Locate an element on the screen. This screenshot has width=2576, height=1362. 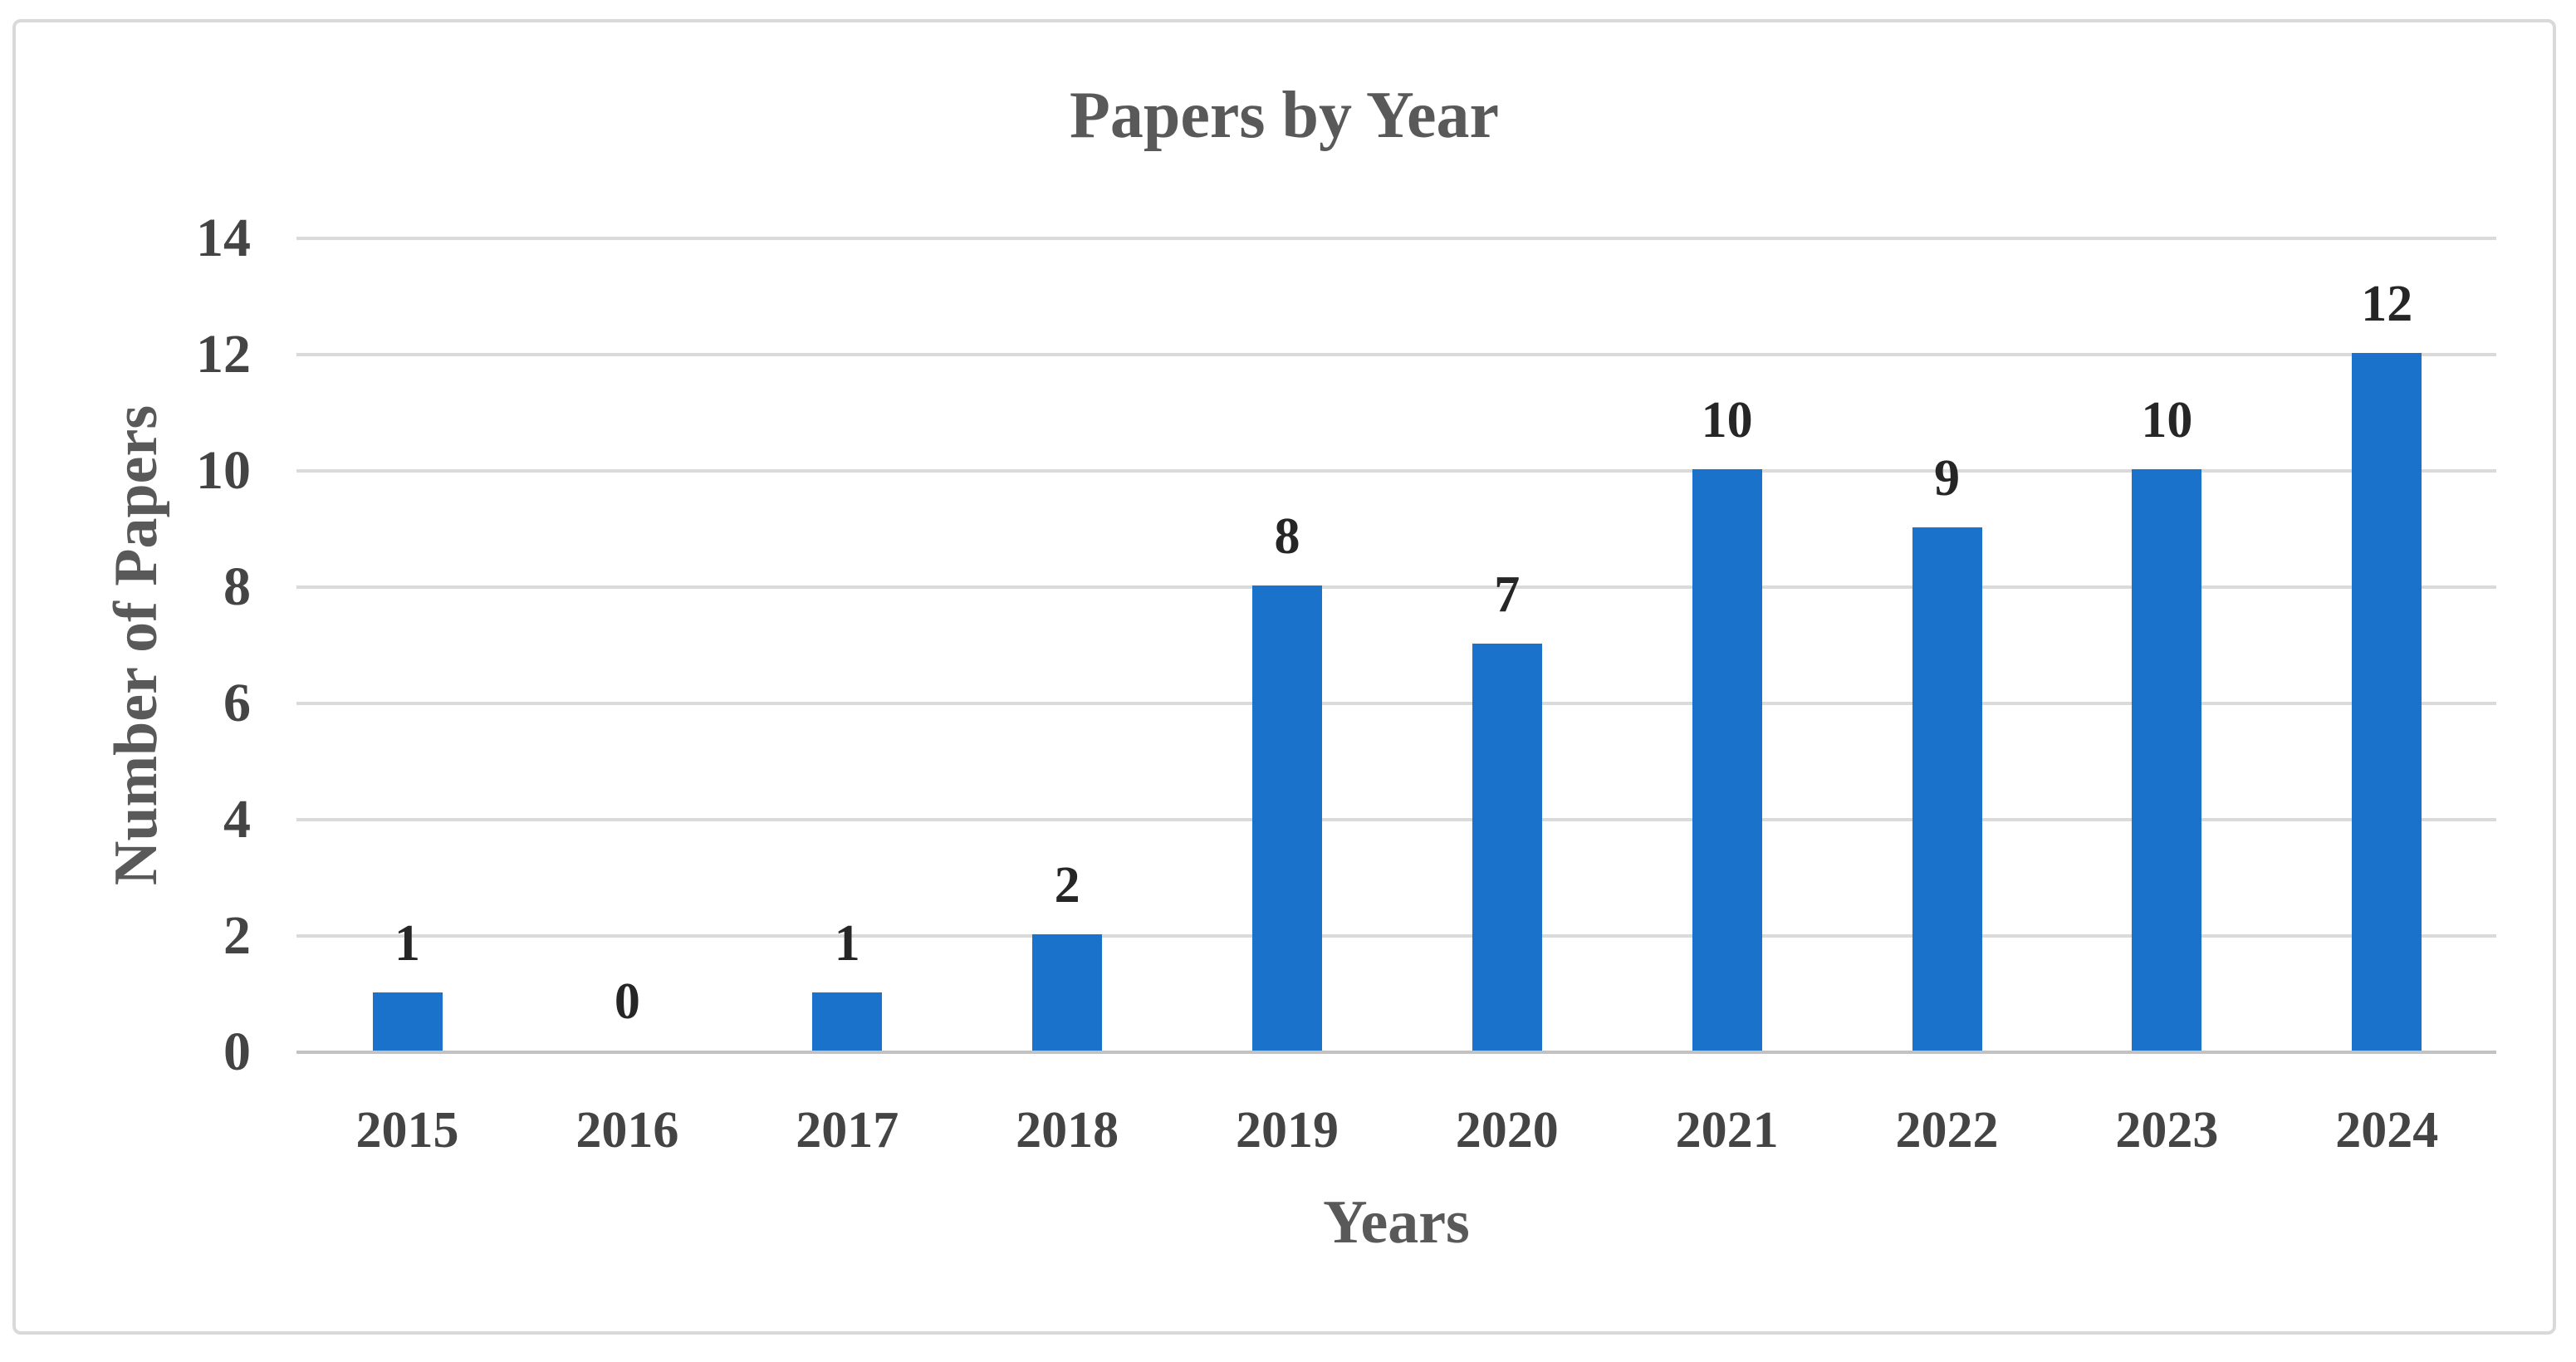
y-tick-label: 14 is located at coordinates (224, 238).